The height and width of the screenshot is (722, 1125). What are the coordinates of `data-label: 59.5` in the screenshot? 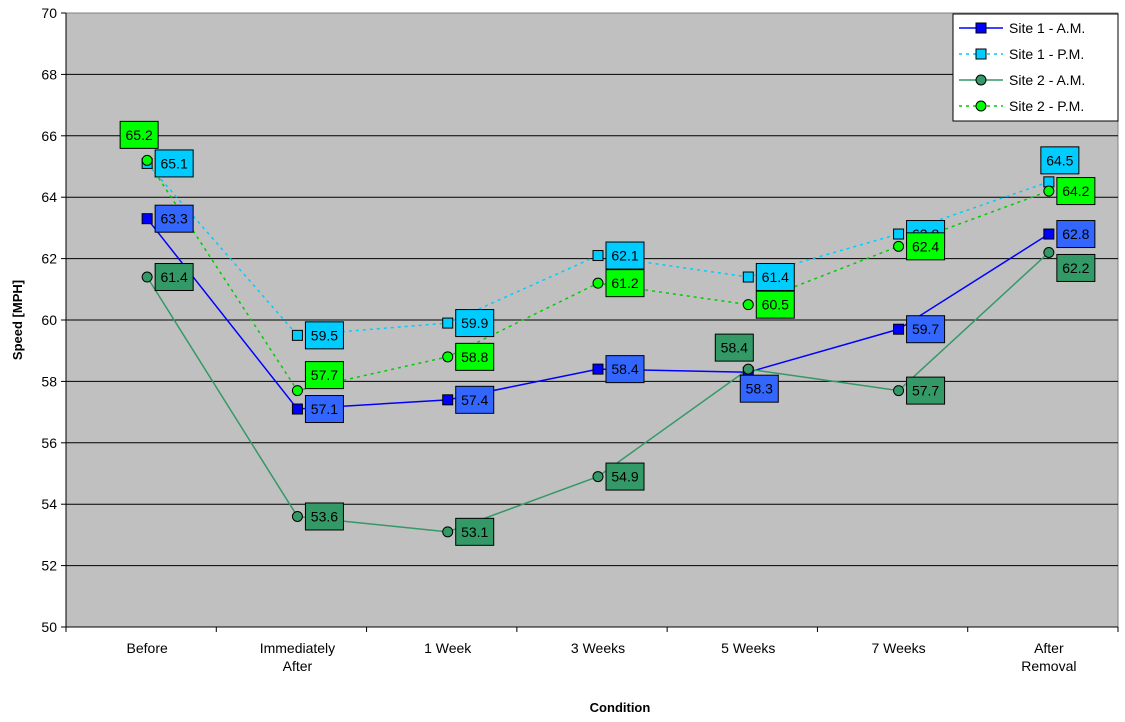 It's located at (324, 335).